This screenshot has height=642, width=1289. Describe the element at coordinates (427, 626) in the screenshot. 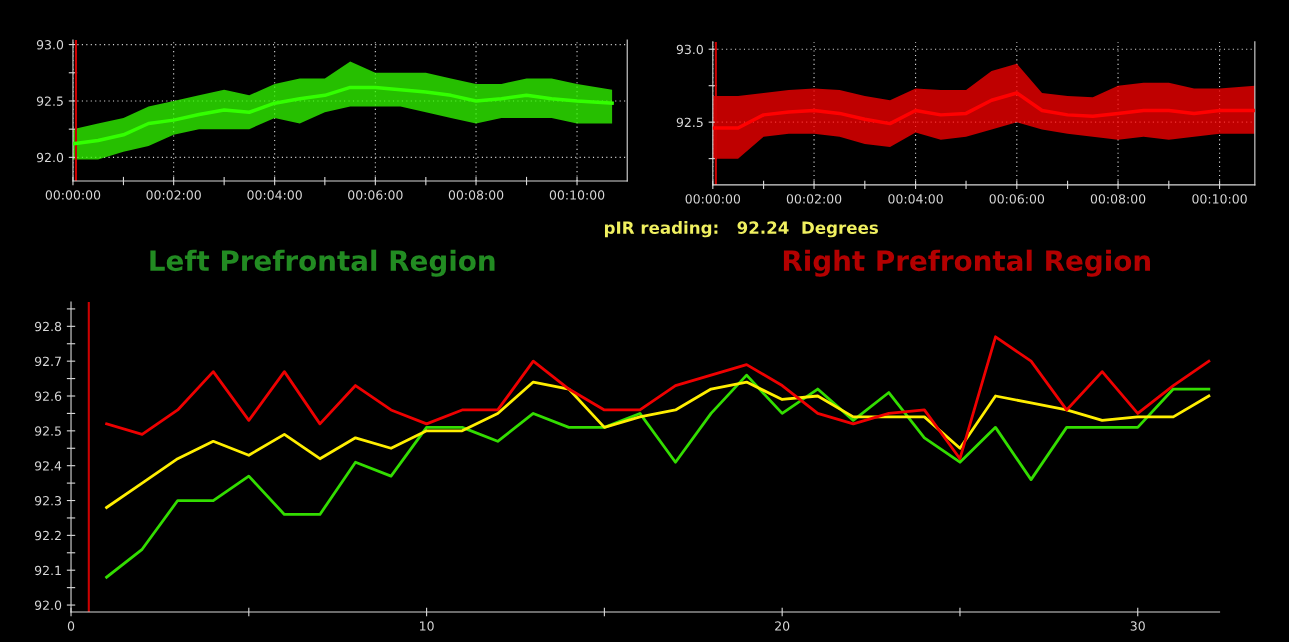

I see `x-tick-label: 10` at that location.